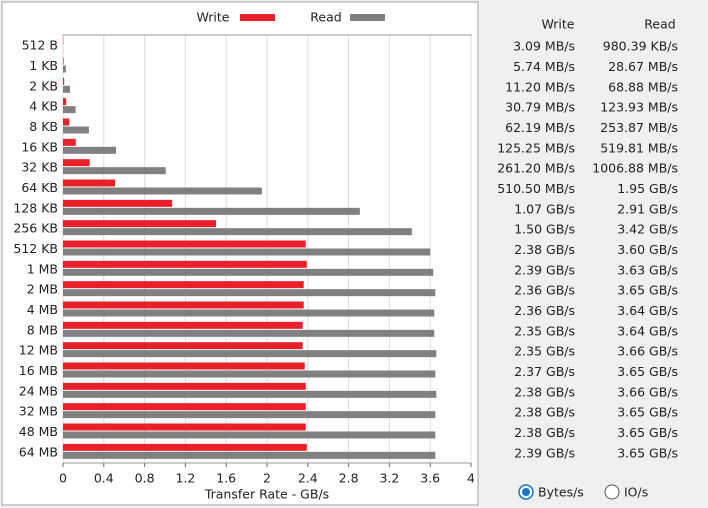 The width and height of the screenshot is (708, 508). I want to click on x-axis-label: Transfer Rate - GB/s, so click(266, 494).